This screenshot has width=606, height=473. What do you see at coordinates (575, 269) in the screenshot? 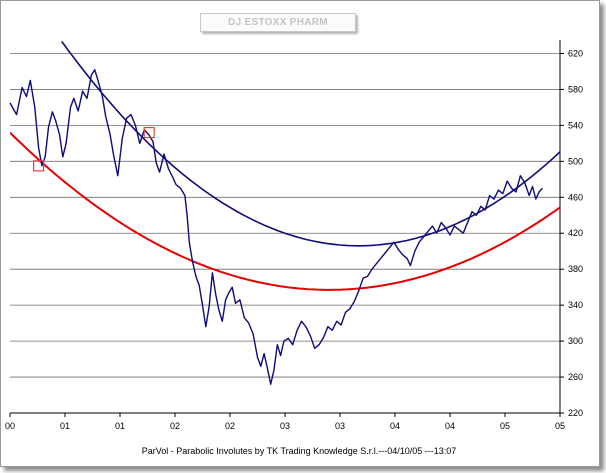
I see `y-tick-label: 380` at bounding box center [575, 269].